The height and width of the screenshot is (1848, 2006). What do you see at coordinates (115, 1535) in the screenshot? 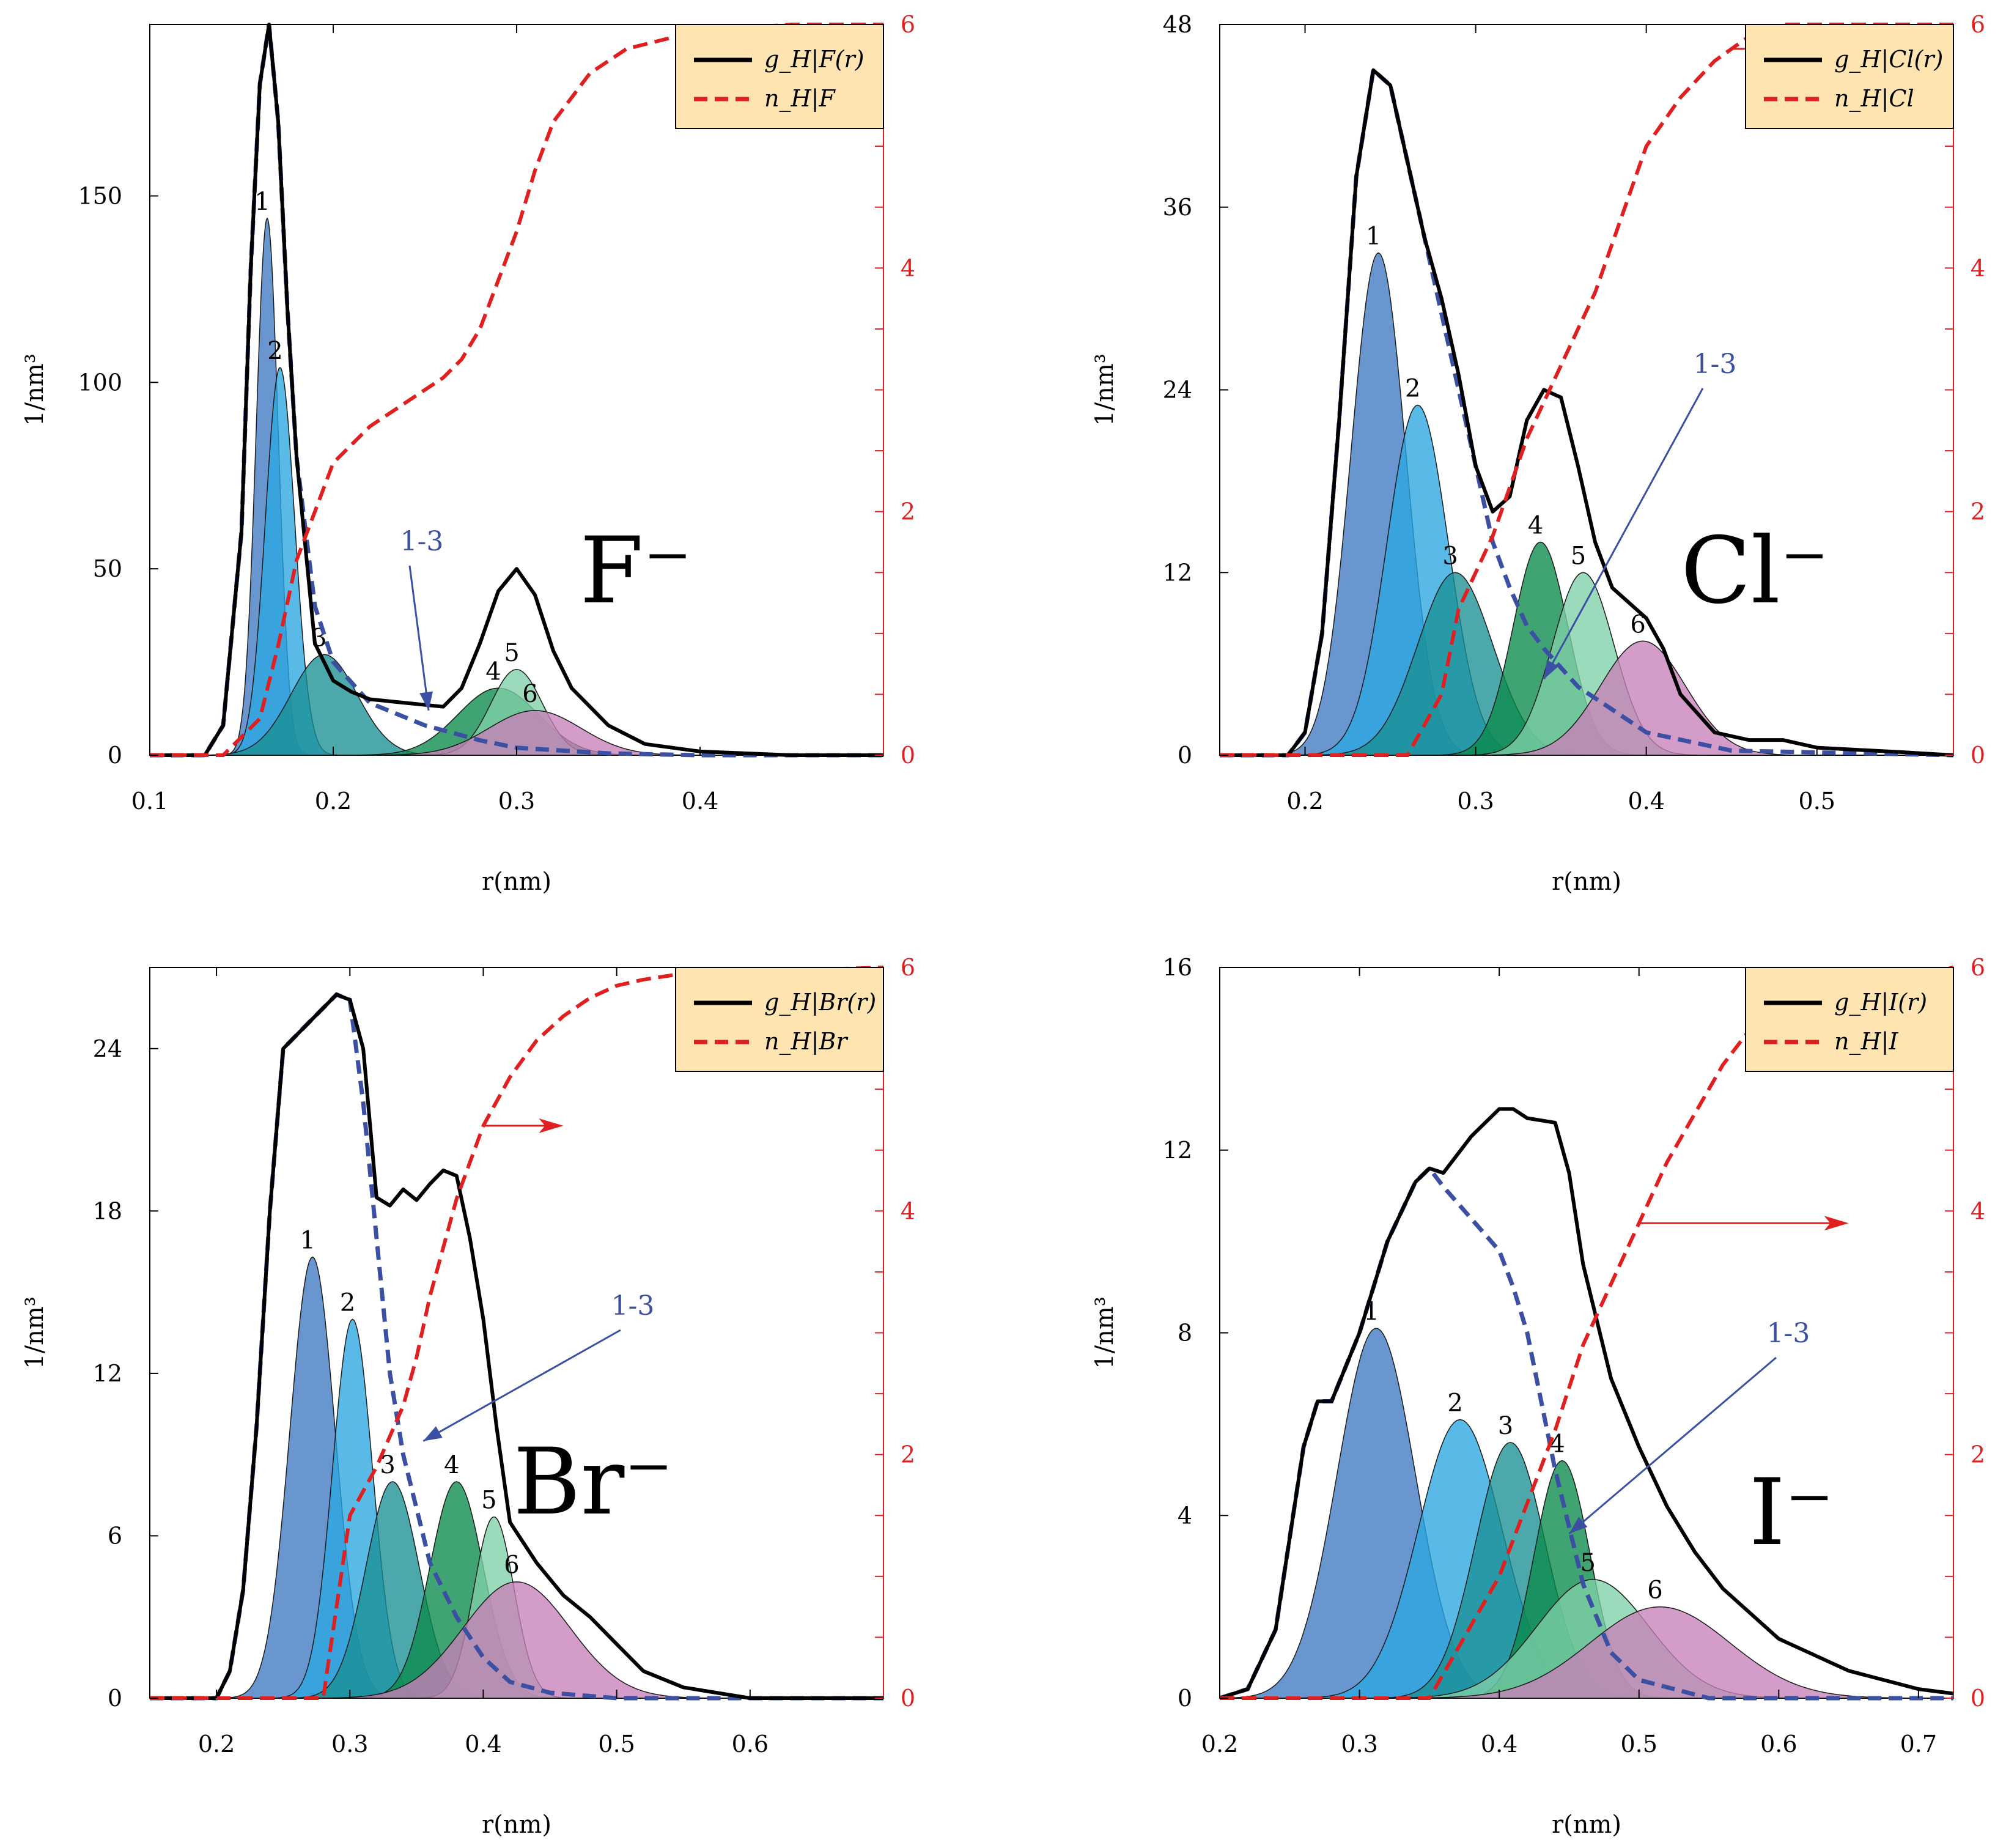
I see `y-tick-label: 6` at bounding box center [115, 1535].